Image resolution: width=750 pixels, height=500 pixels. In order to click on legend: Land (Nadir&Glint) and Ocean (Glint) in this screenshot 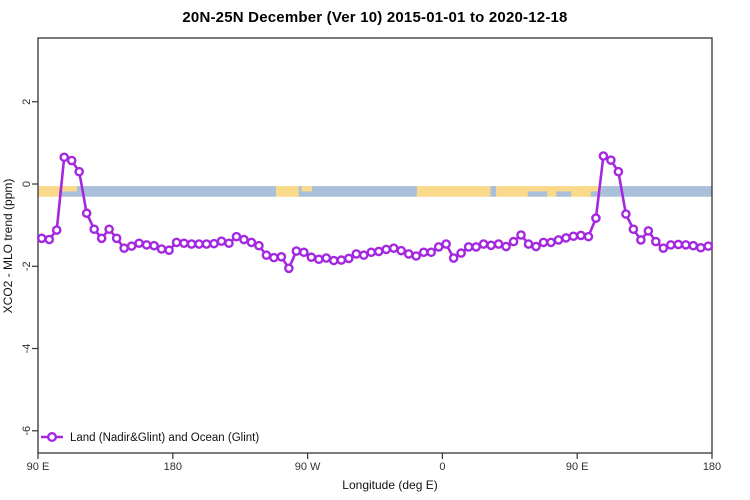, I will do `click(150, 438)`.